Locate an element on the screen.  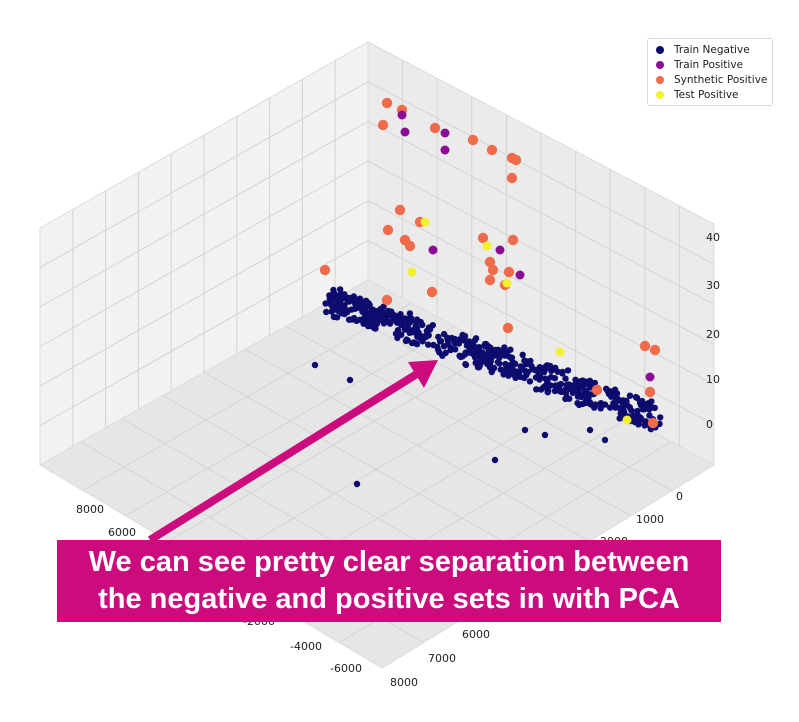
x-tick-label: -4000 is located at coordinates (306, 646).